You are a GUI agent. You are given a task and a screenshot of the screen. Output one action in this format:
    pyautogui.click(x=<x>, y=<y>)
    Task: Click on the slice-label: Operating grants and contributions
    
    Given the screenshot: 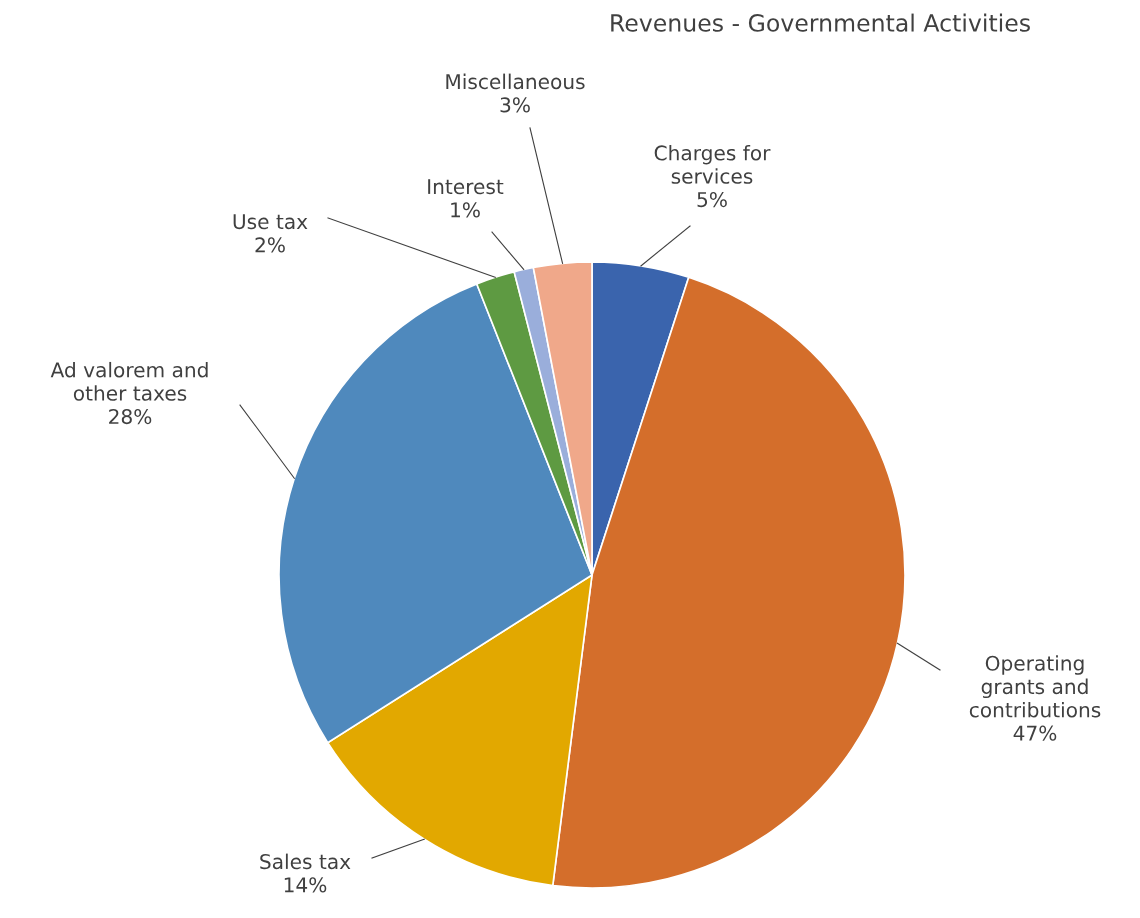 What is the action you would take?
    pyautogui.click(x=1035, y=686)
    